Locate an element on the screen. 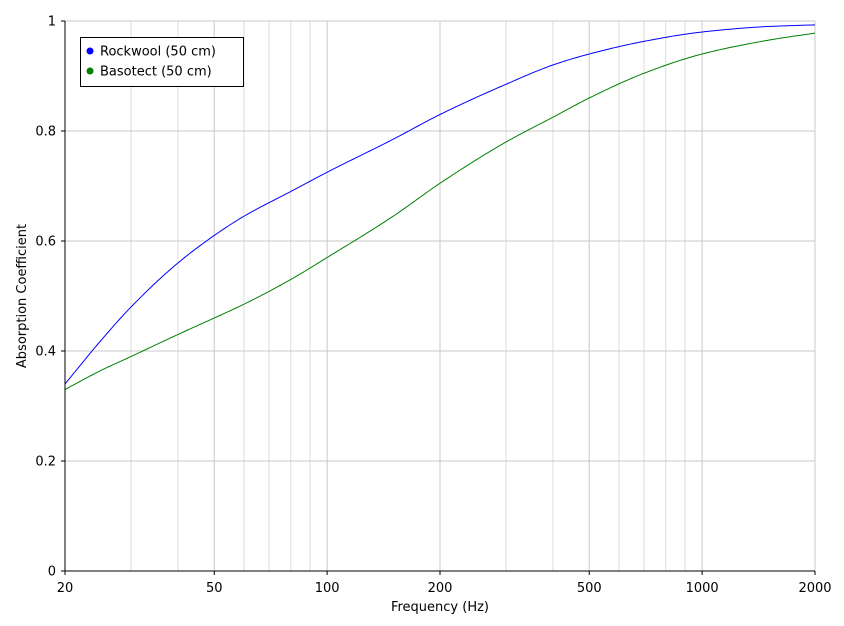 The image size is (844, 626). x-tick-label: 50 is located at coordinates (214, 588).